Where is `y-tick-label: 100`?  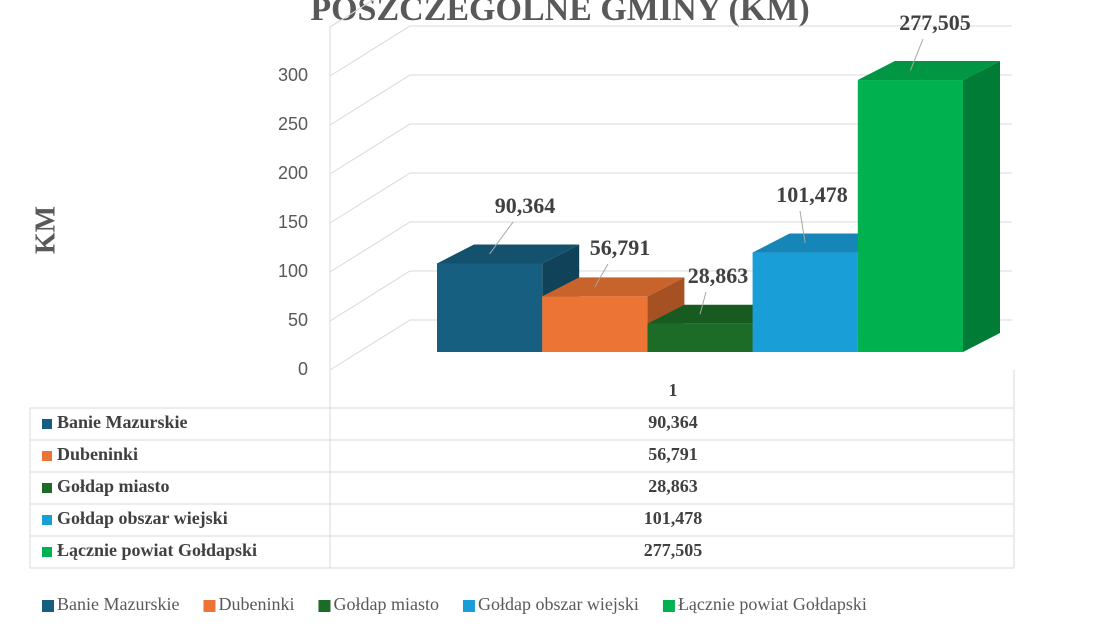 y-tick-label: 100 is located at coordinates (293, 271).